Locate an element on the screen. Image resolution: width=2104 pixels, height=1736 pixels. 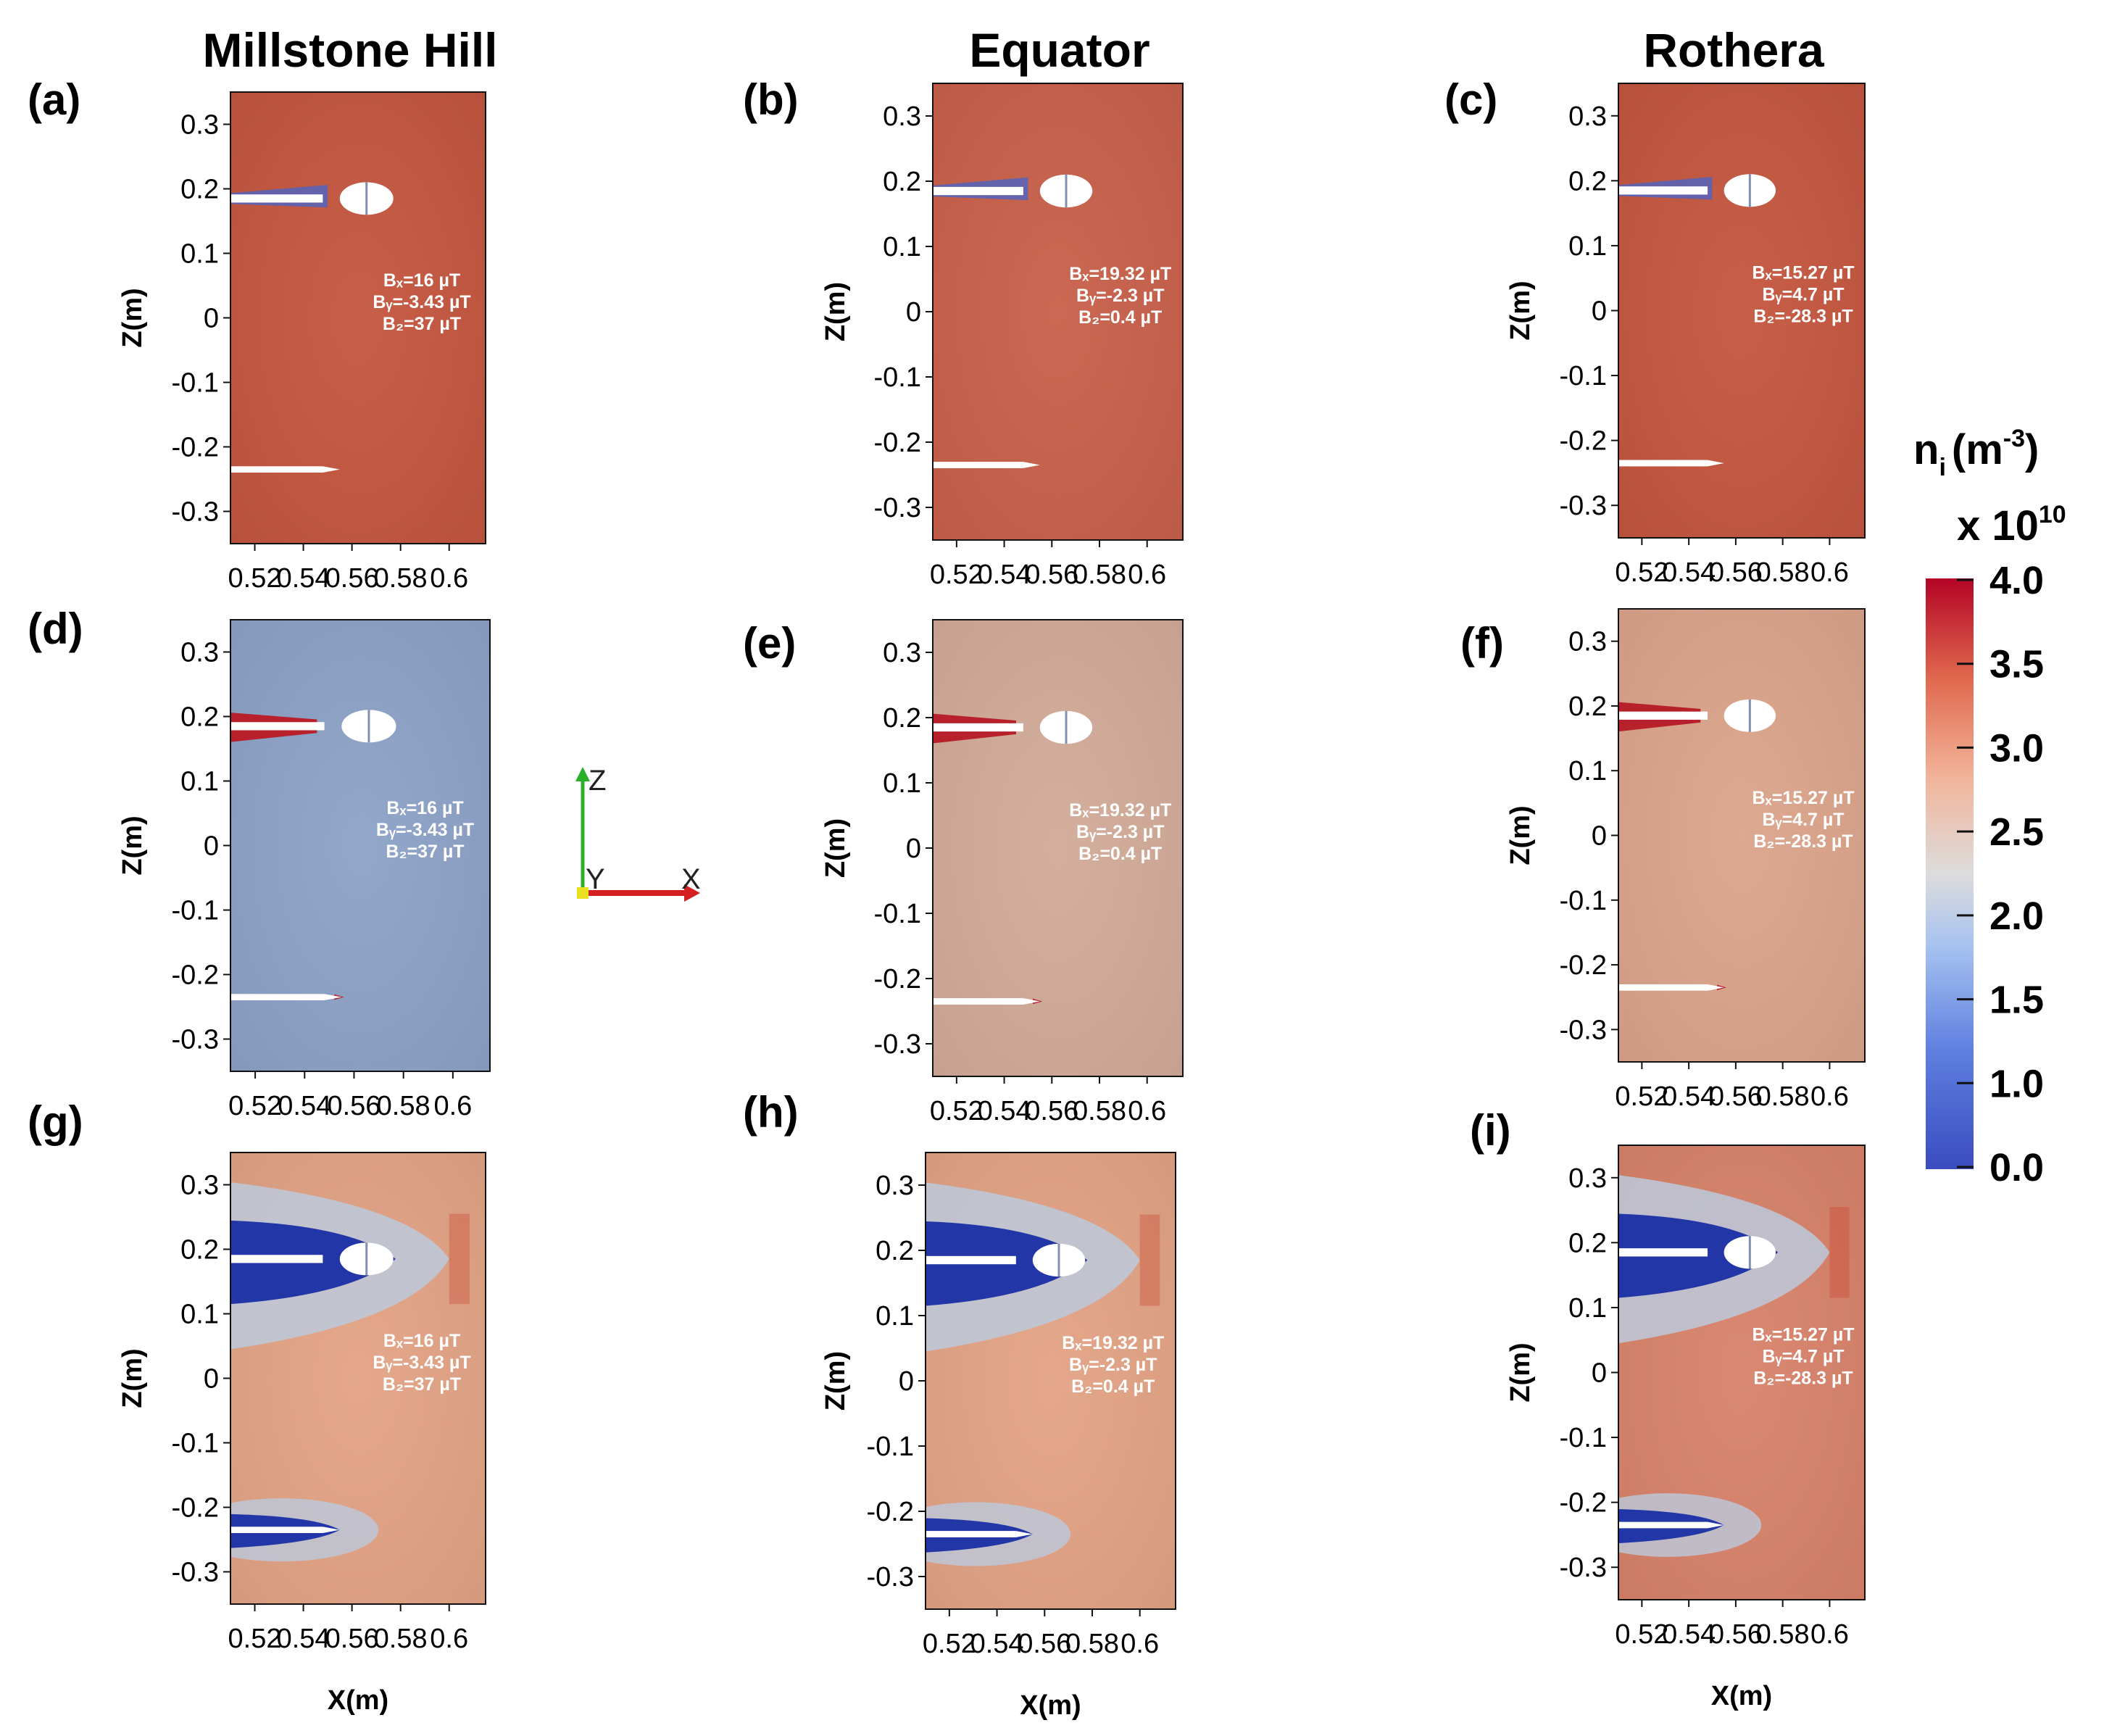
panel-label: (e) is located at coordinates (769, 643).